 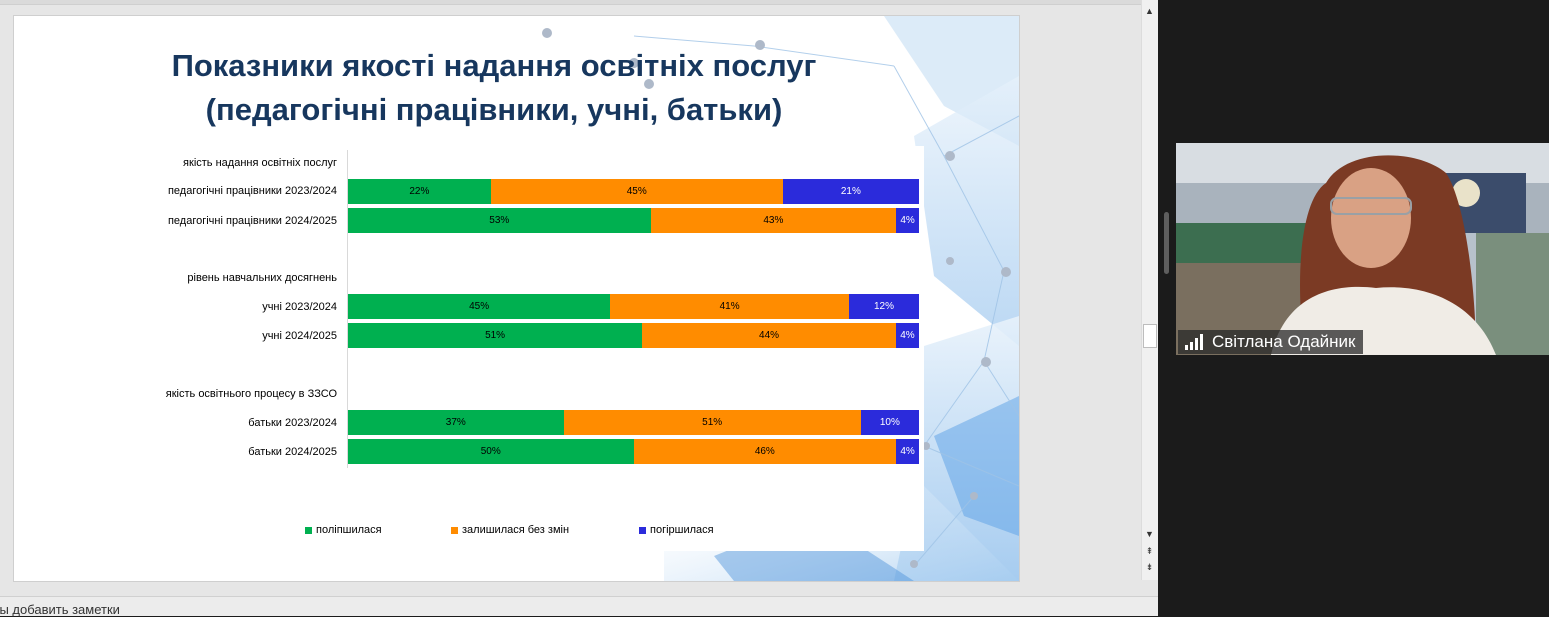 What do you see at coordinates (516, 530) in the screenshot?
I see `legend-label: залишилася без змін` at bounding box center [516, 530].